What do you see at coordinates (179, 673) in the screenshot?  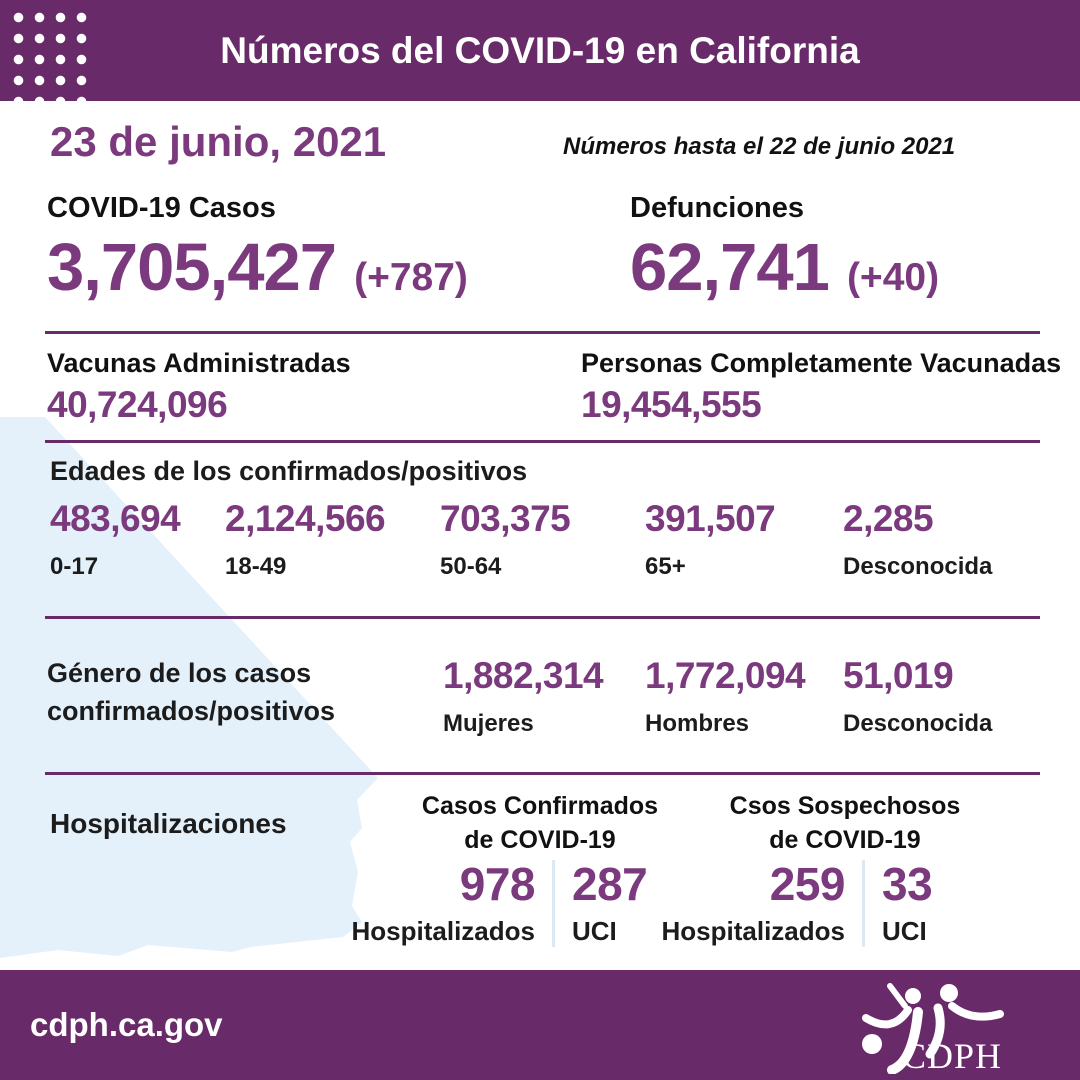 I see `gender-heading-line1: Género de los casos` at bounding box center [179, 673].